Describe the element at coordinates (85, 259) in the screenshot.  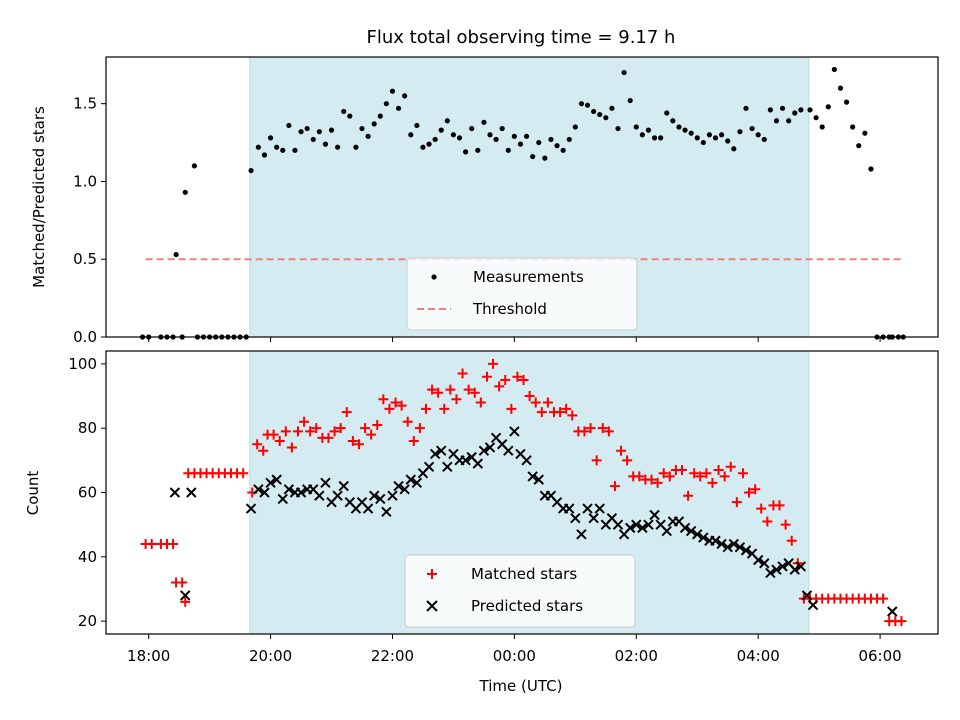
I see `y-tick-label: 0.5` at that location.